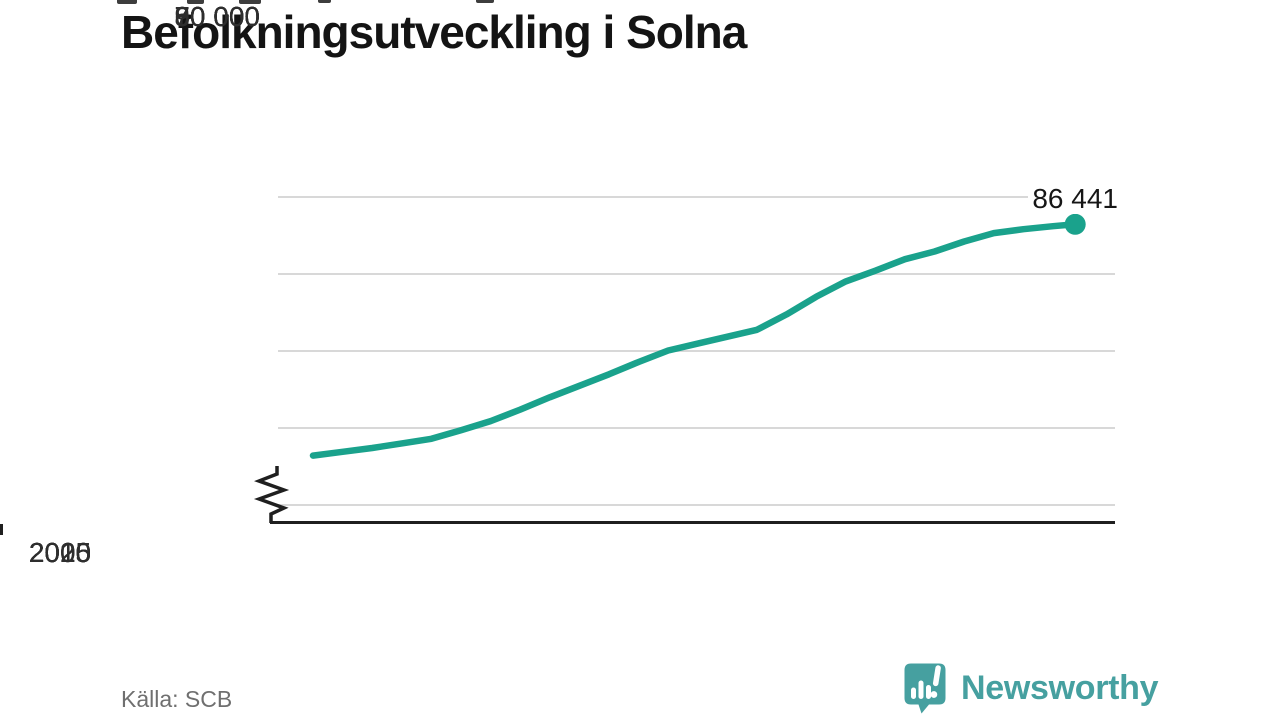 Image resolution: width=1280 pixels, height=720 pixels. I want to click on x-axis-line, so click(692, 522).